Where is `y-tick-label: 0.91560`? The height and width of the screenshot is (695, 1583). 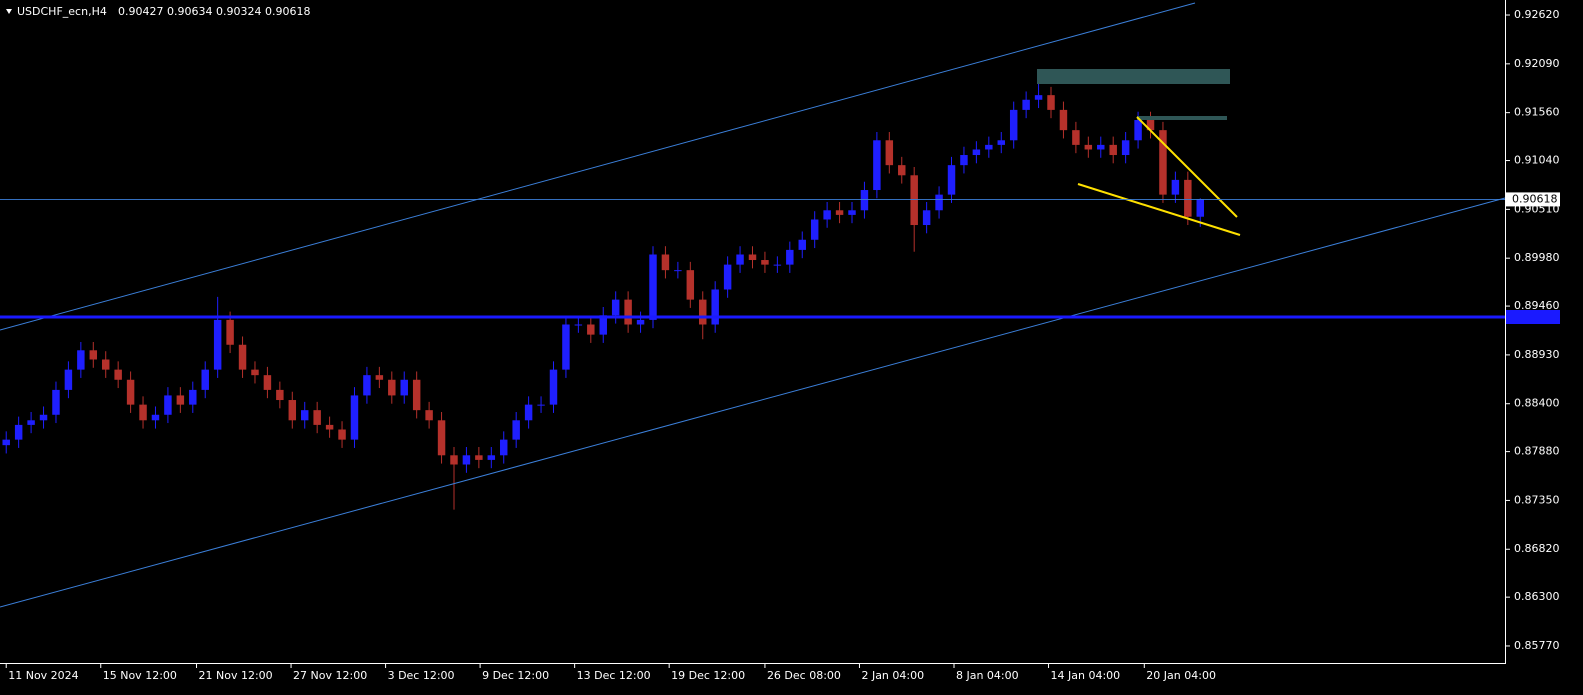
y-tick-label: 0.91560 is located at coordinates (1537, 112).